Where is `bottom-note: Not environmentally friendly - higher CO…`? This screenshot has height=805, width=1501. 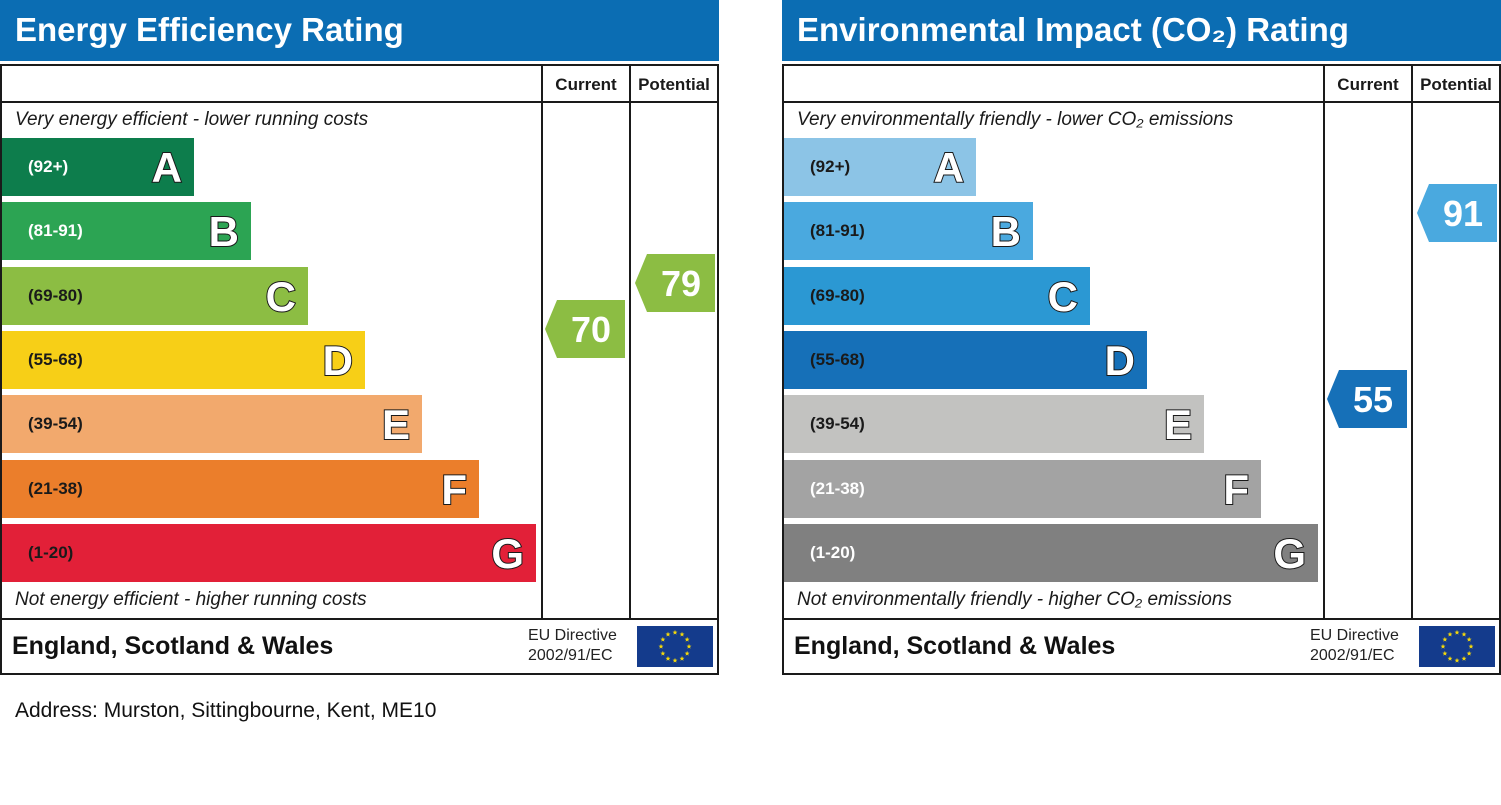
bottom-note: Not environmentally friendly - higher CO… is located at coordinates (1014, 599).